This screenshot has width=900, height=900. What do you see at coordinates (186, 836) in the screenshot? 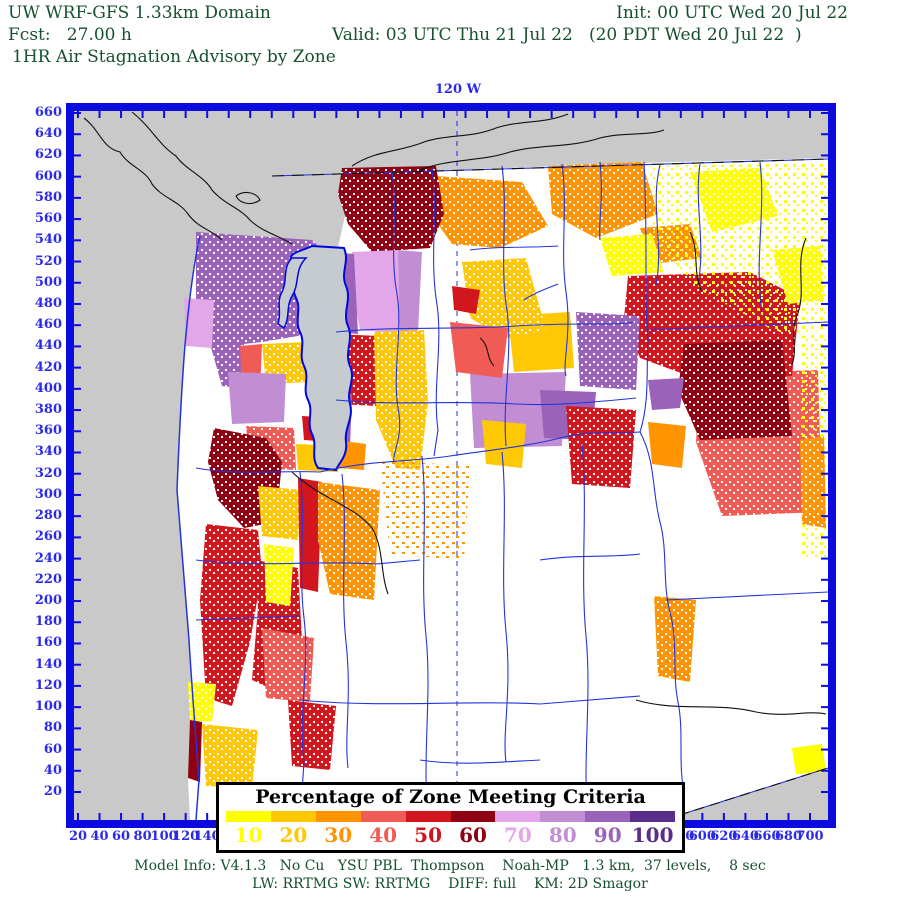
I see `x-axis-label-120: 120` at bounding box center [186, 836].